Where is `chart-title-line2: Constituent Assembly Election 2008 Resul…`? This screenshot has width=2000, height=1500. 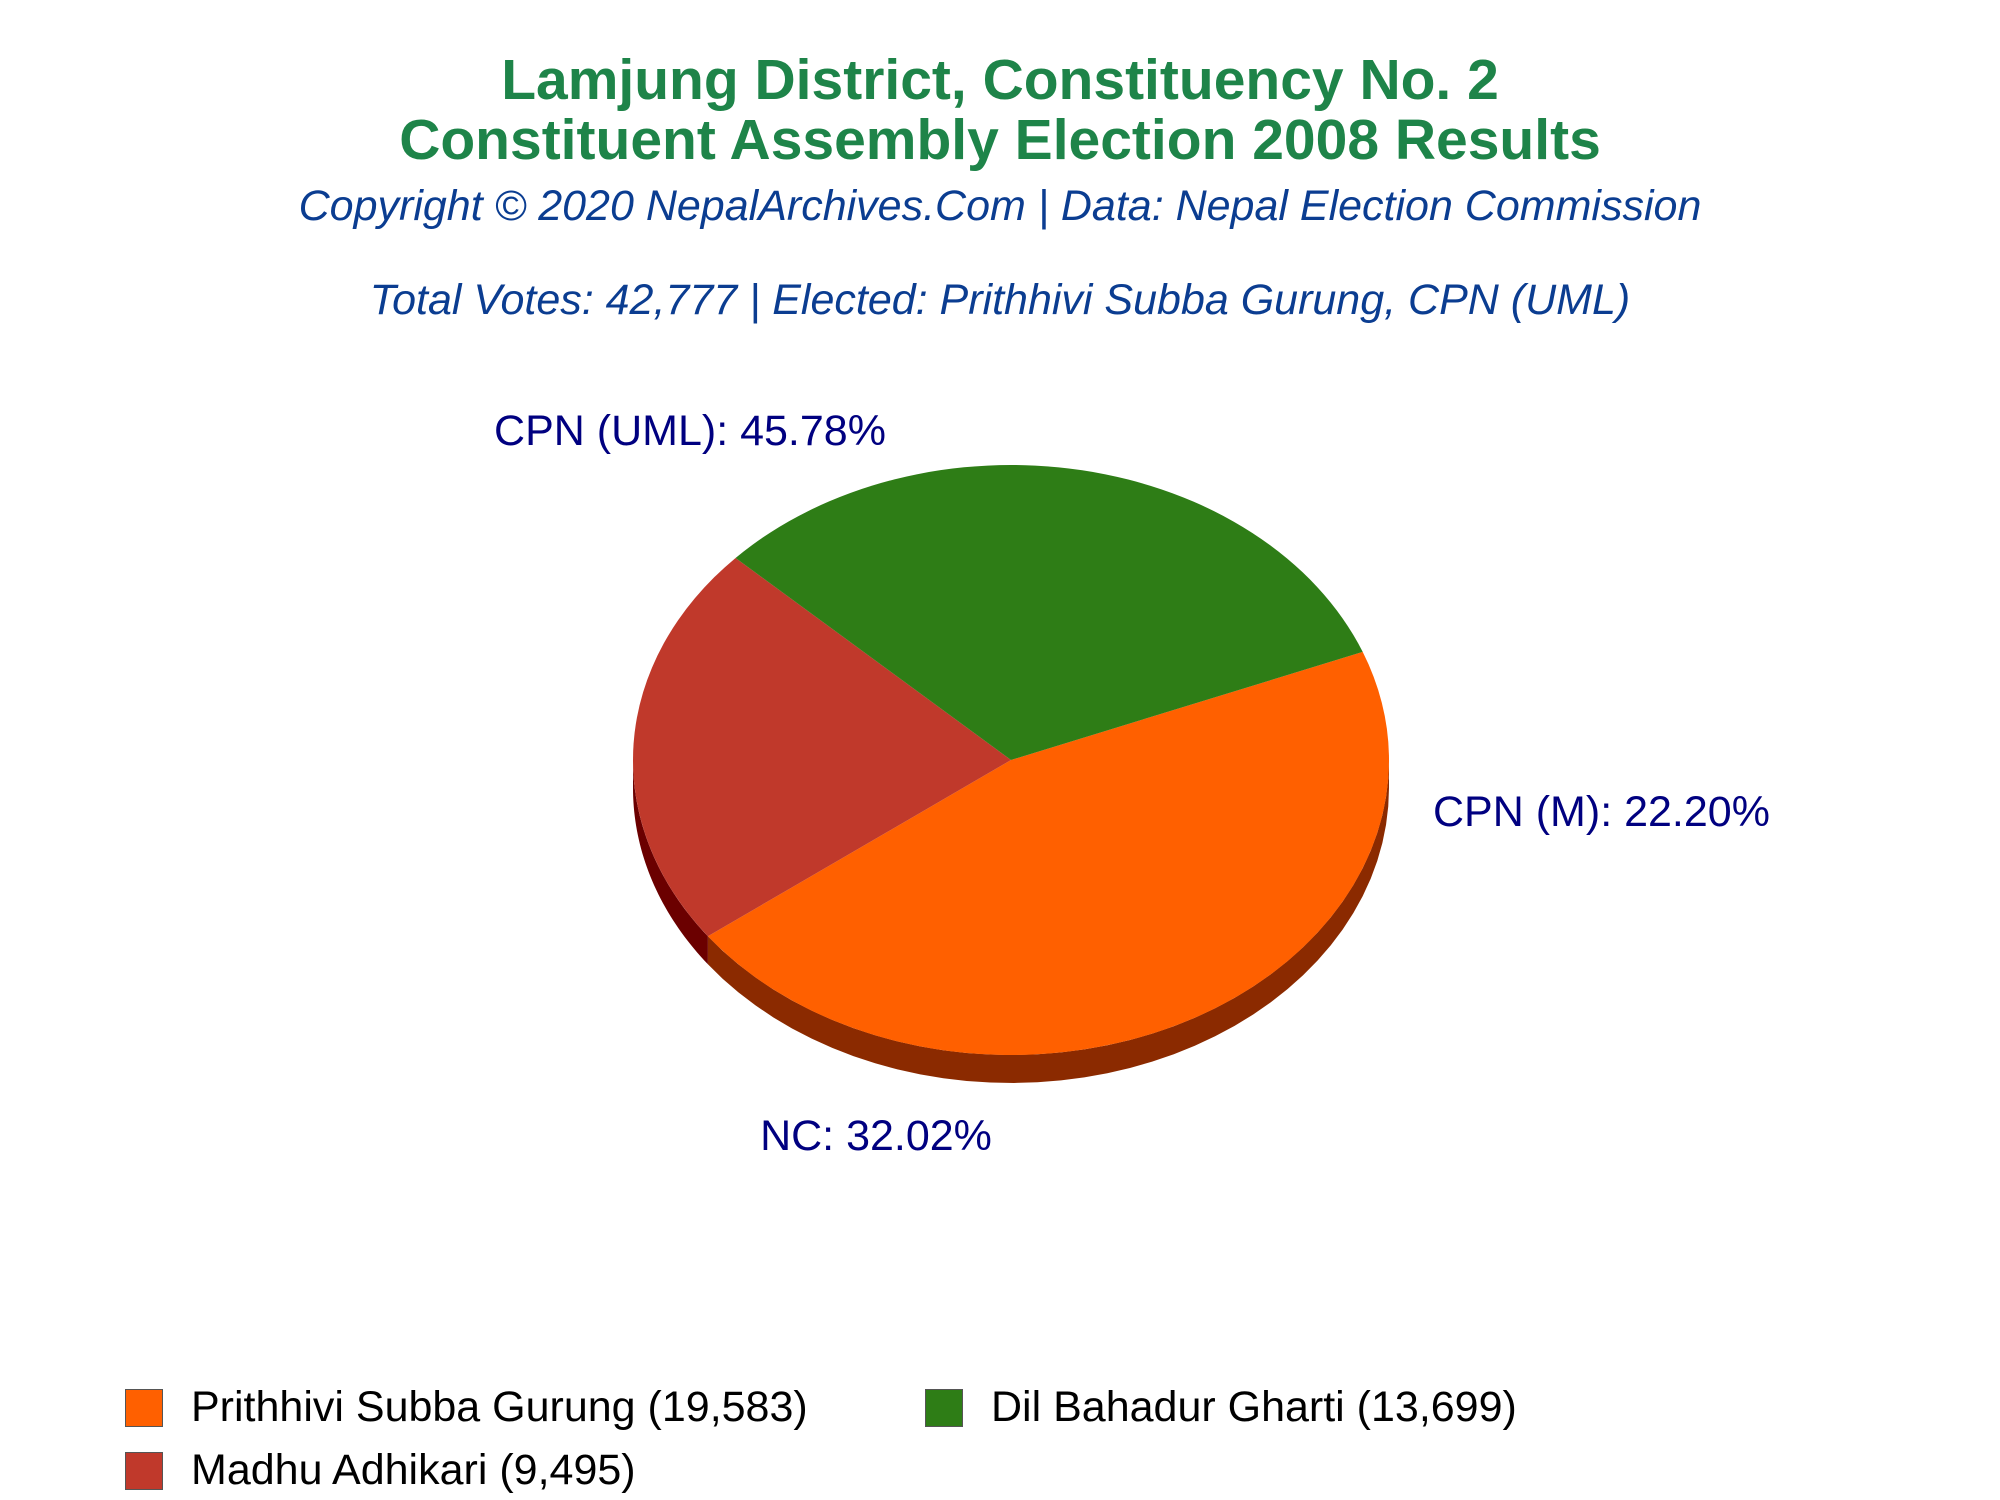
chart-title-line2: Constituent Assembly Election 2008 Resul… is located at coordinates (1000, 140).